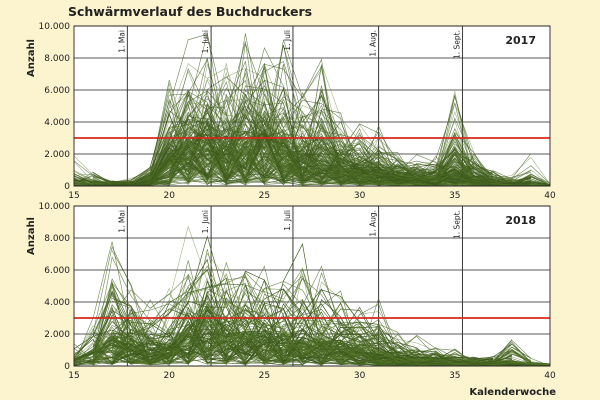  I want to click on year-label: 2018, so click(520, 220).